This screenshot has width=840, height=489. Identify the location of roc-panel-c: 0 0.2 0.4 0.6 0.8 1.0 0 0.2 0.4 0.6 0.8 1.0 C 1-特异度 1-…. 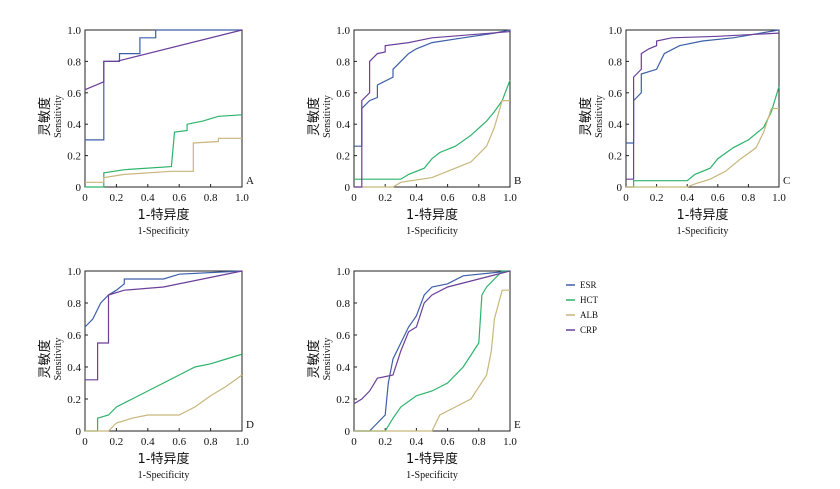
(684, 131).